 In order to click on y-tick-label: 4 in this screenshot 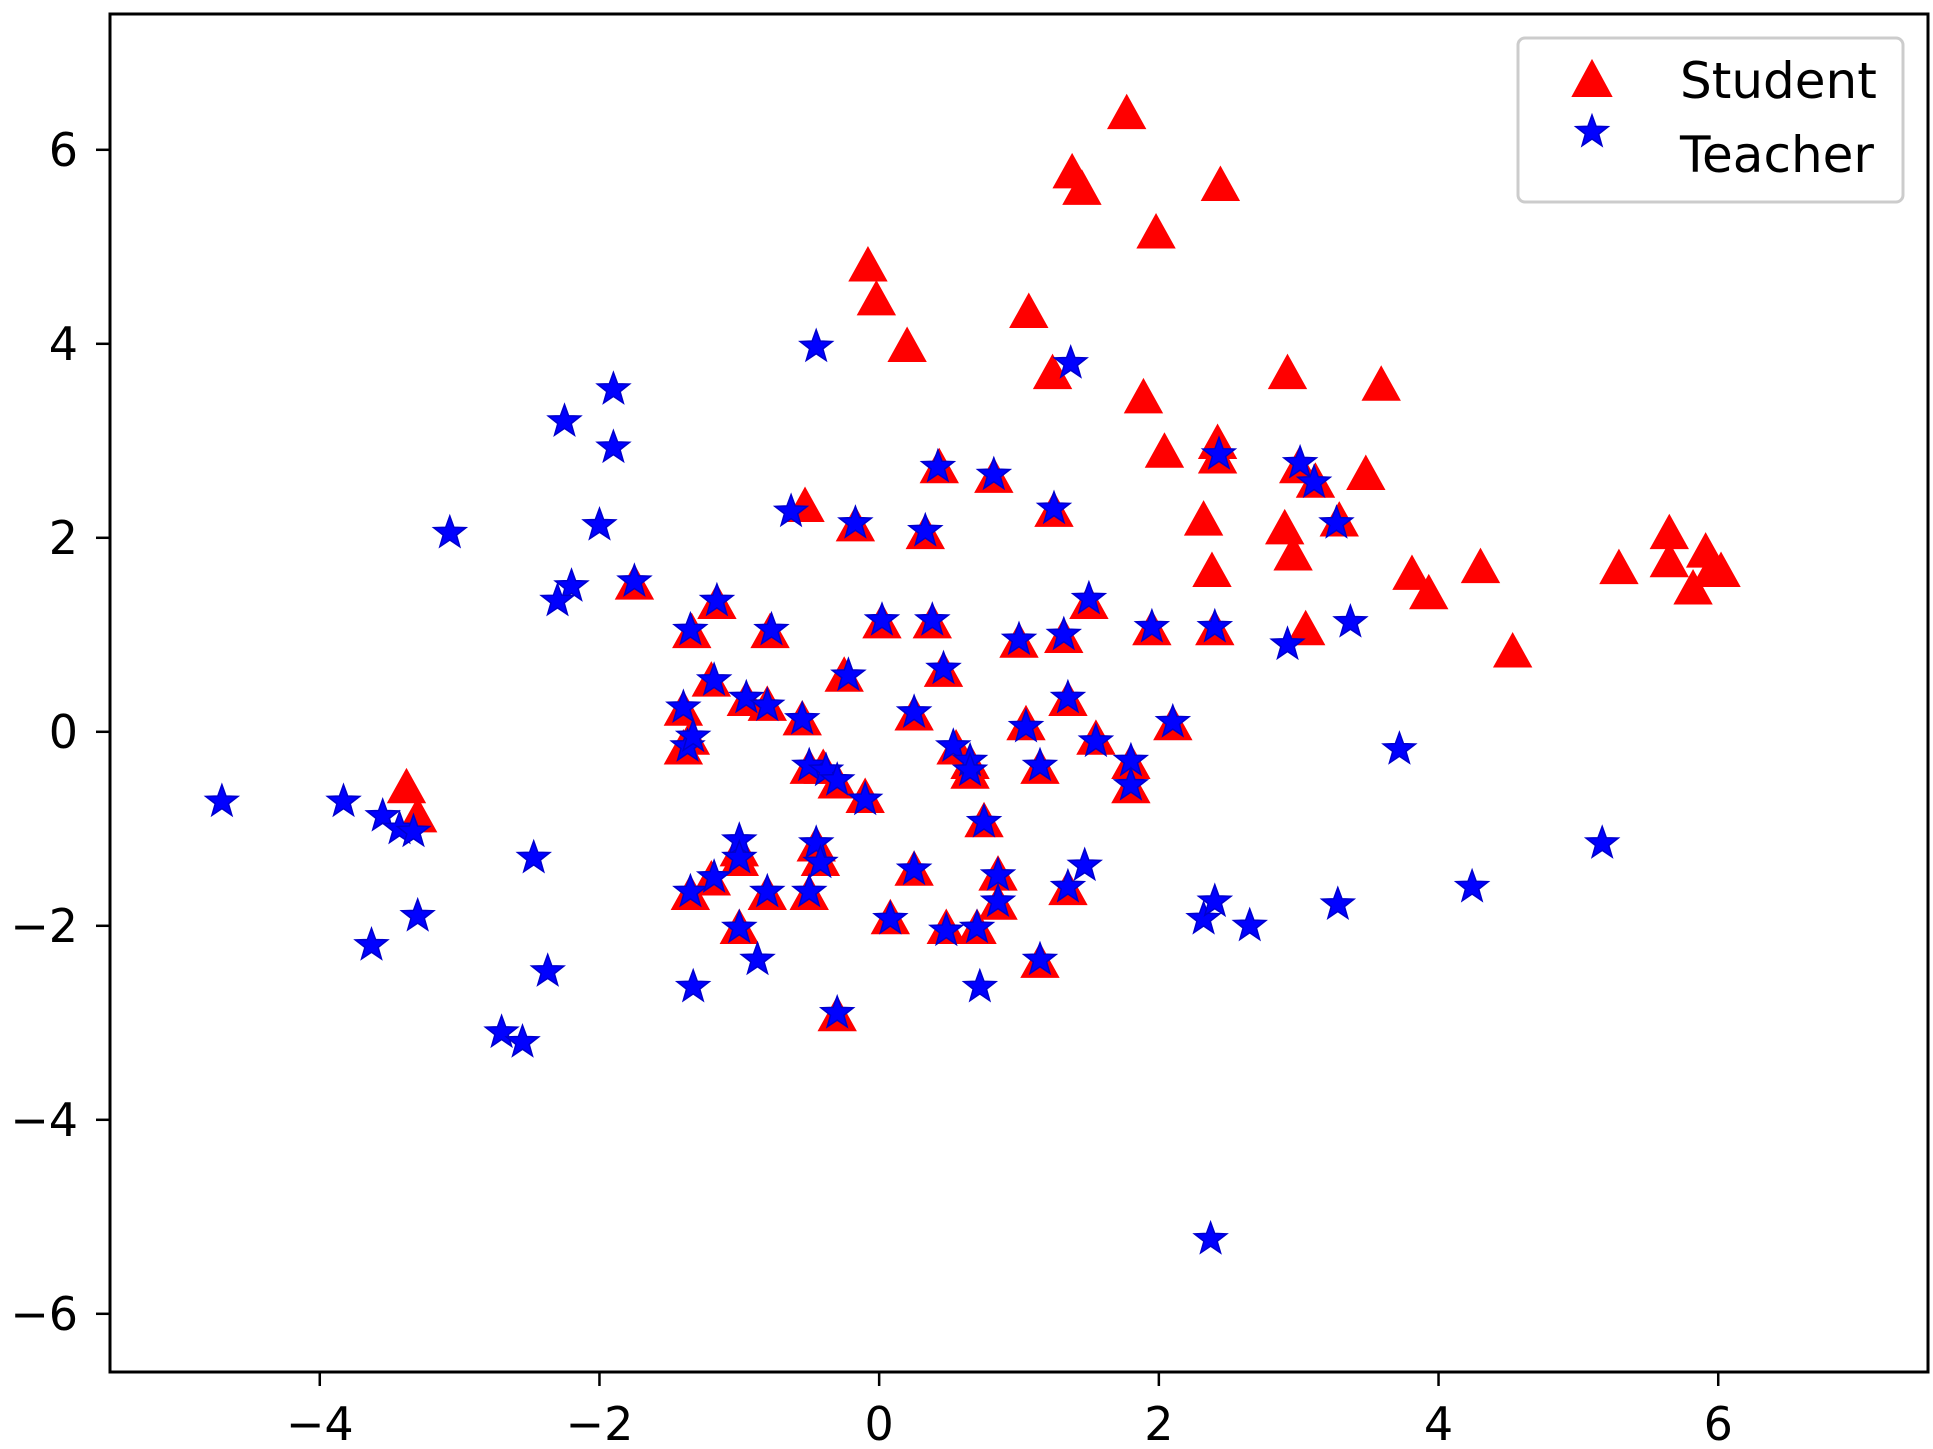, I will do `click(63, 344)`.